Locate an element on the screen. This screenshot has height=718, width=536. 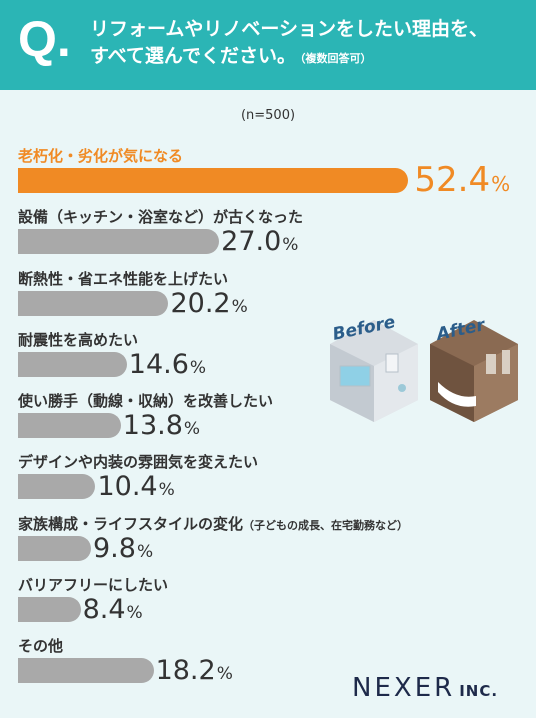
value-number: 20.2 is located at coordinates (200, 303).